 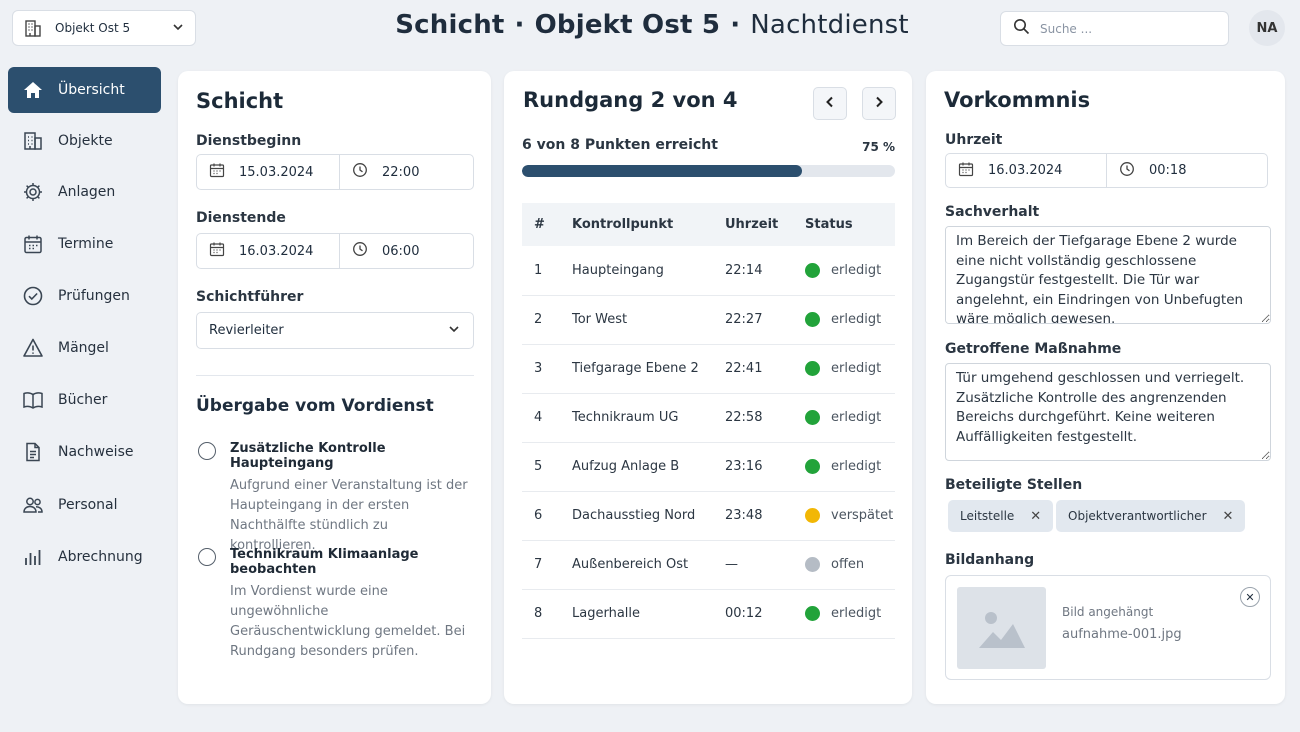 What do you see at coordinates (652, 25) in the screenshot?
I see `page-title: Schicht · Objekt Ost 5 · Nachtdienst` at bounding box center [652, 25].